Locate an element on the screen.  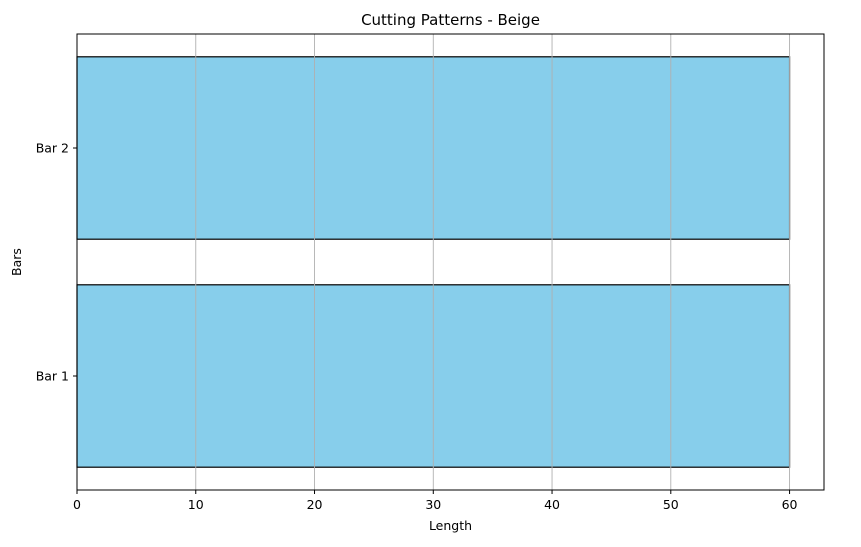
x-tick-label-40: 40 is located at coordinates (552, 504).